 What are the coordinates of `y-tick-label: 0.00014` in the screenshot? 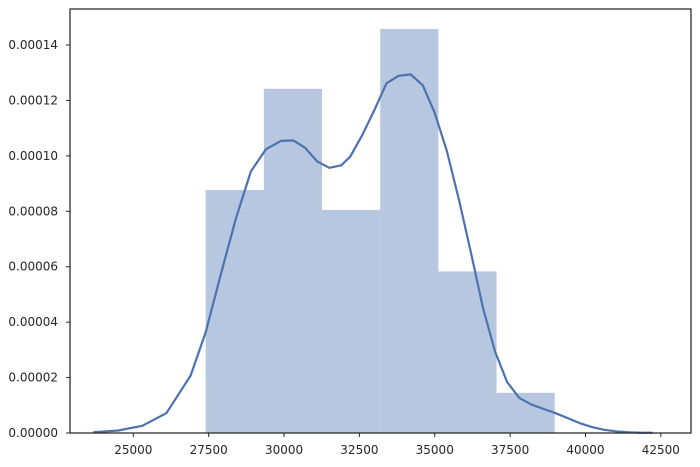 It's located at (33, 45).